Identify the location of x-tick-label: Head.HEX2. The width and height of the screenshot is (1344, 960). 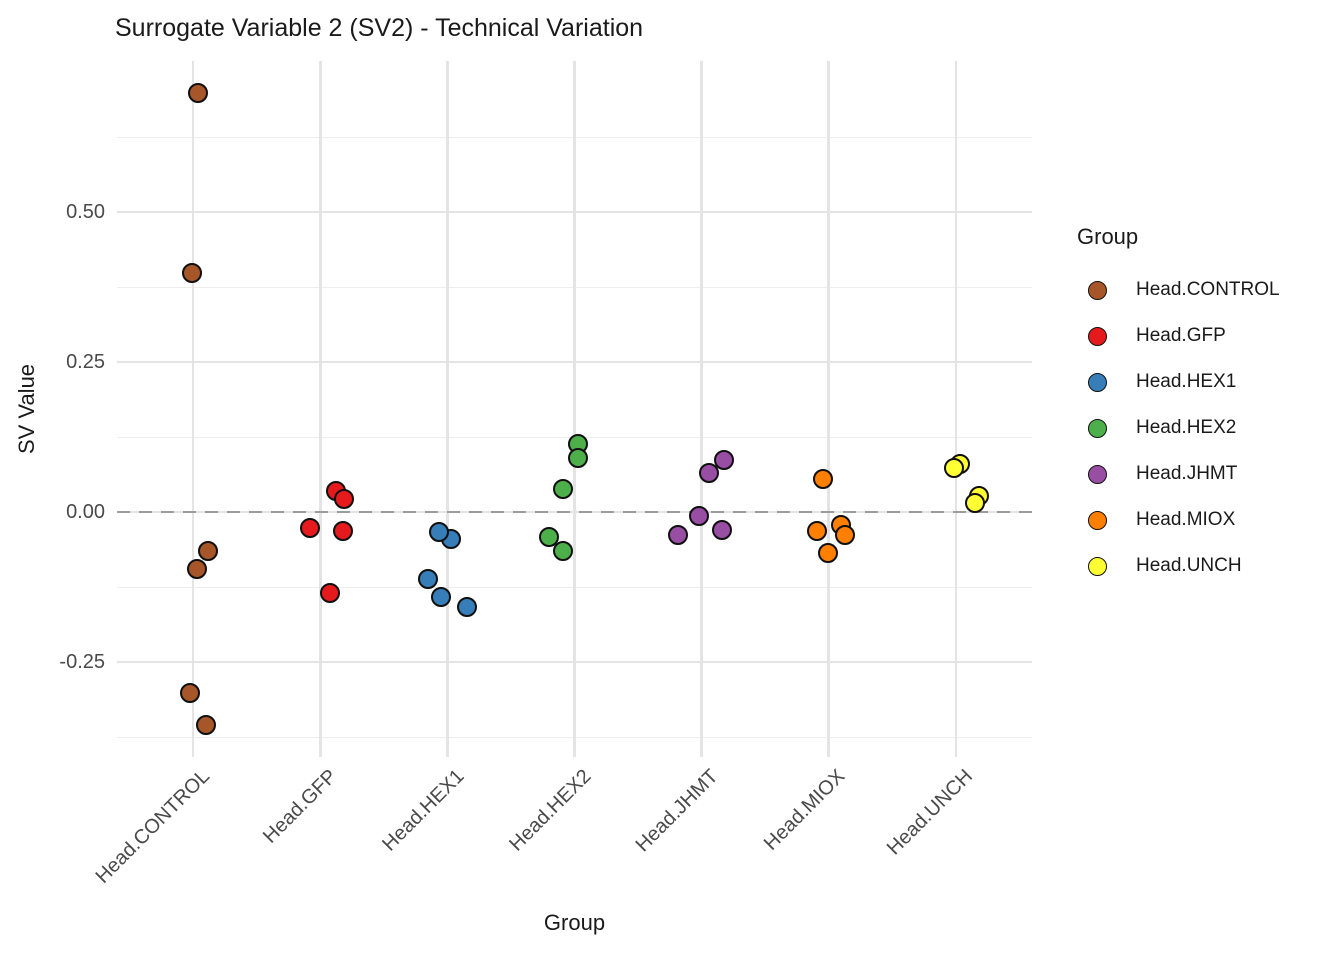
(550, 810).